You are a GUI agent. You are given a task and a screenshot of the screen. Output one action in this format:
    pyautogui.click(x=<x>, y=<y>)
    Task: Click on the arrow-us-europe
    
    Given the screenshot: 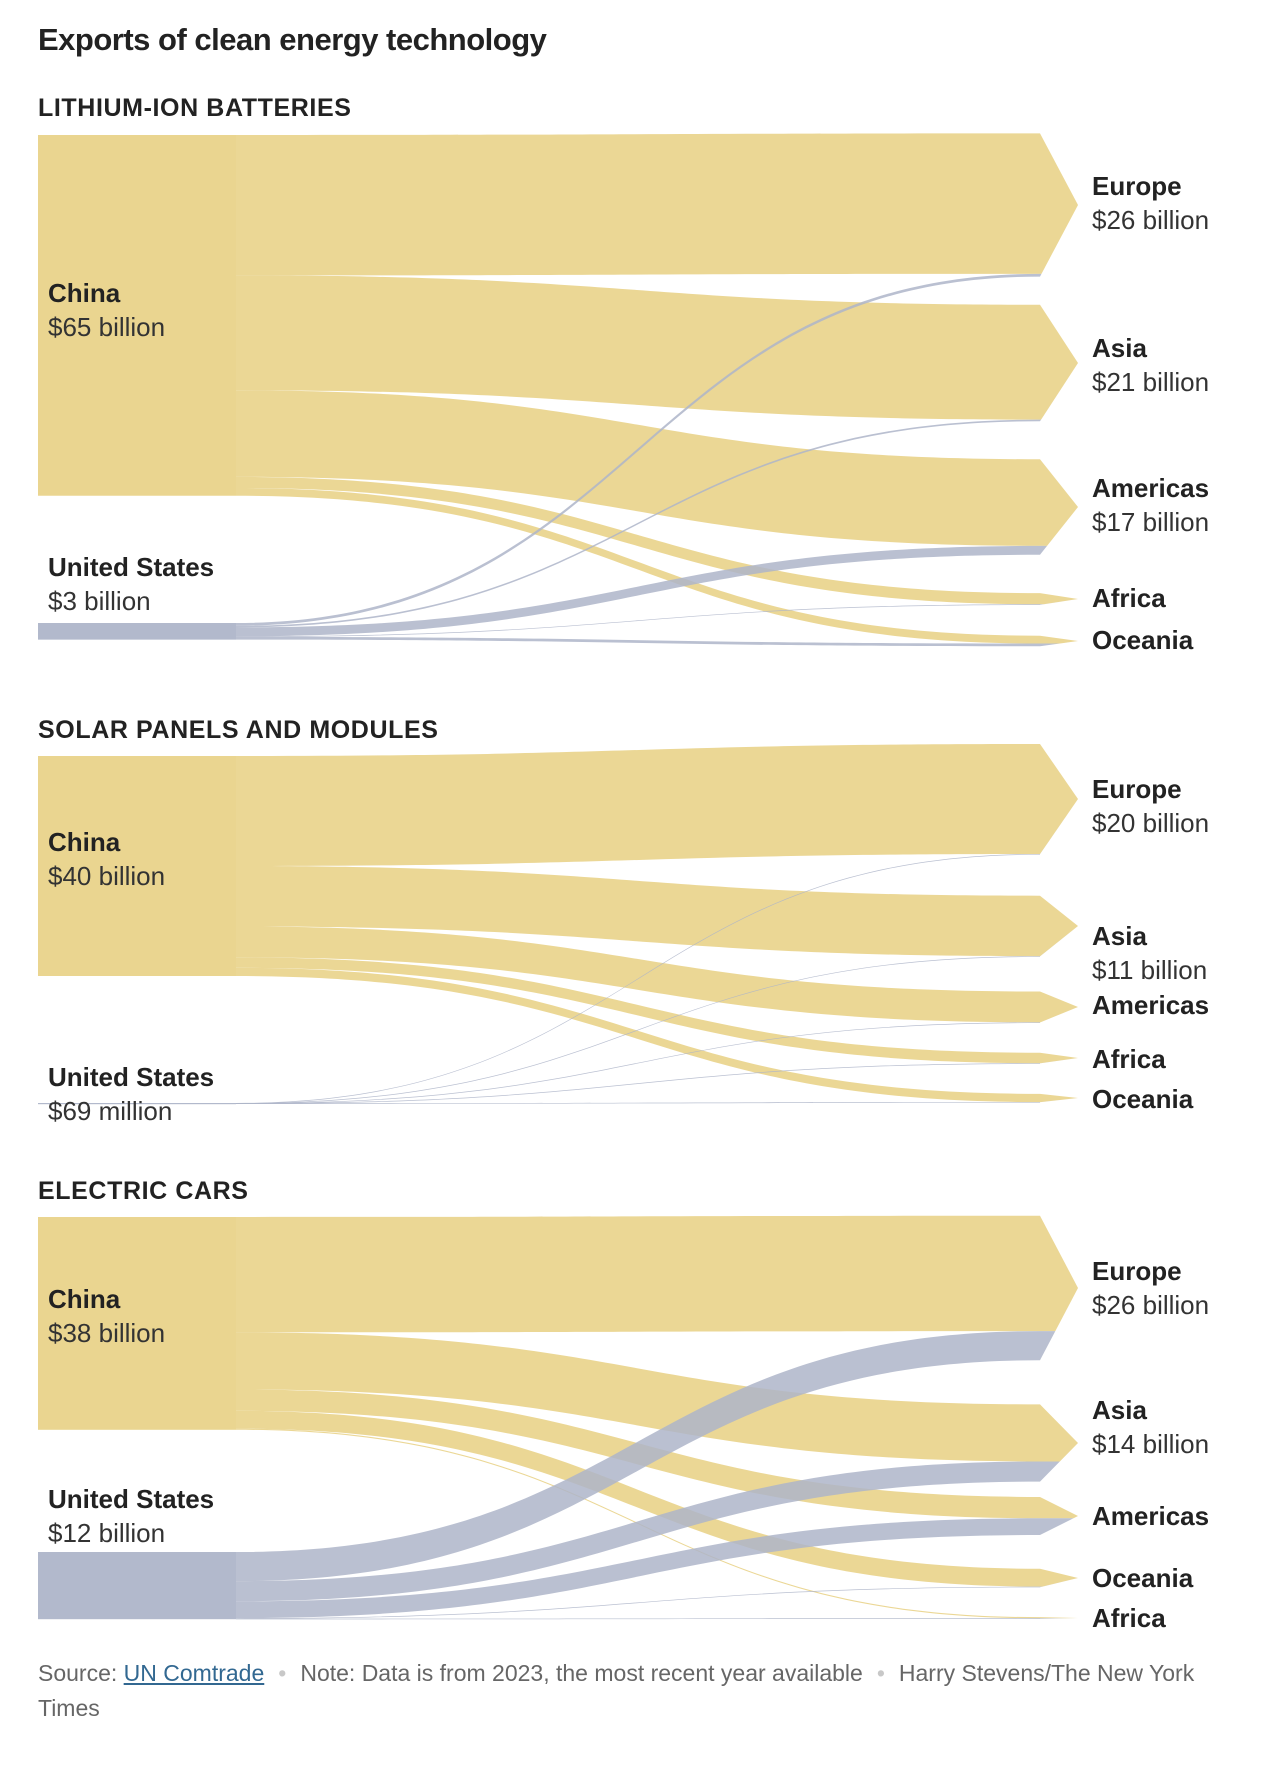 What is the action you would take?
    pyautogui.click(x=1059, y=1324)
    